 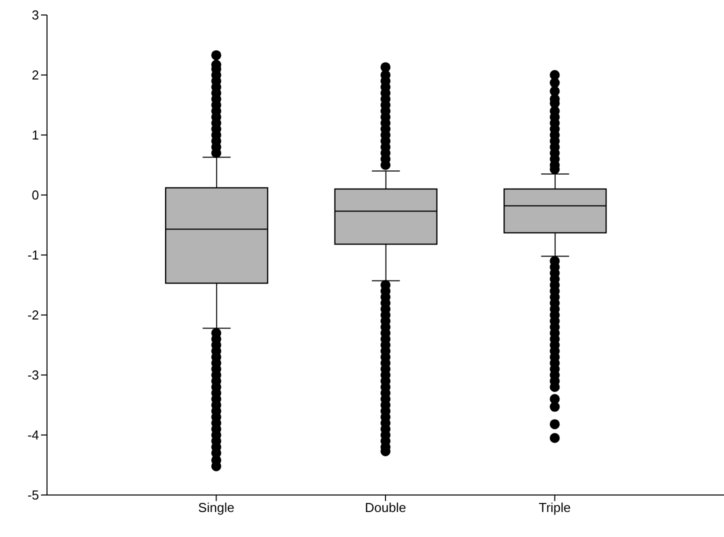 What do you see at coordinates (33, 315) in the screenshot?
I see `y-tick-label: -2` at bounding box center [33, 315].